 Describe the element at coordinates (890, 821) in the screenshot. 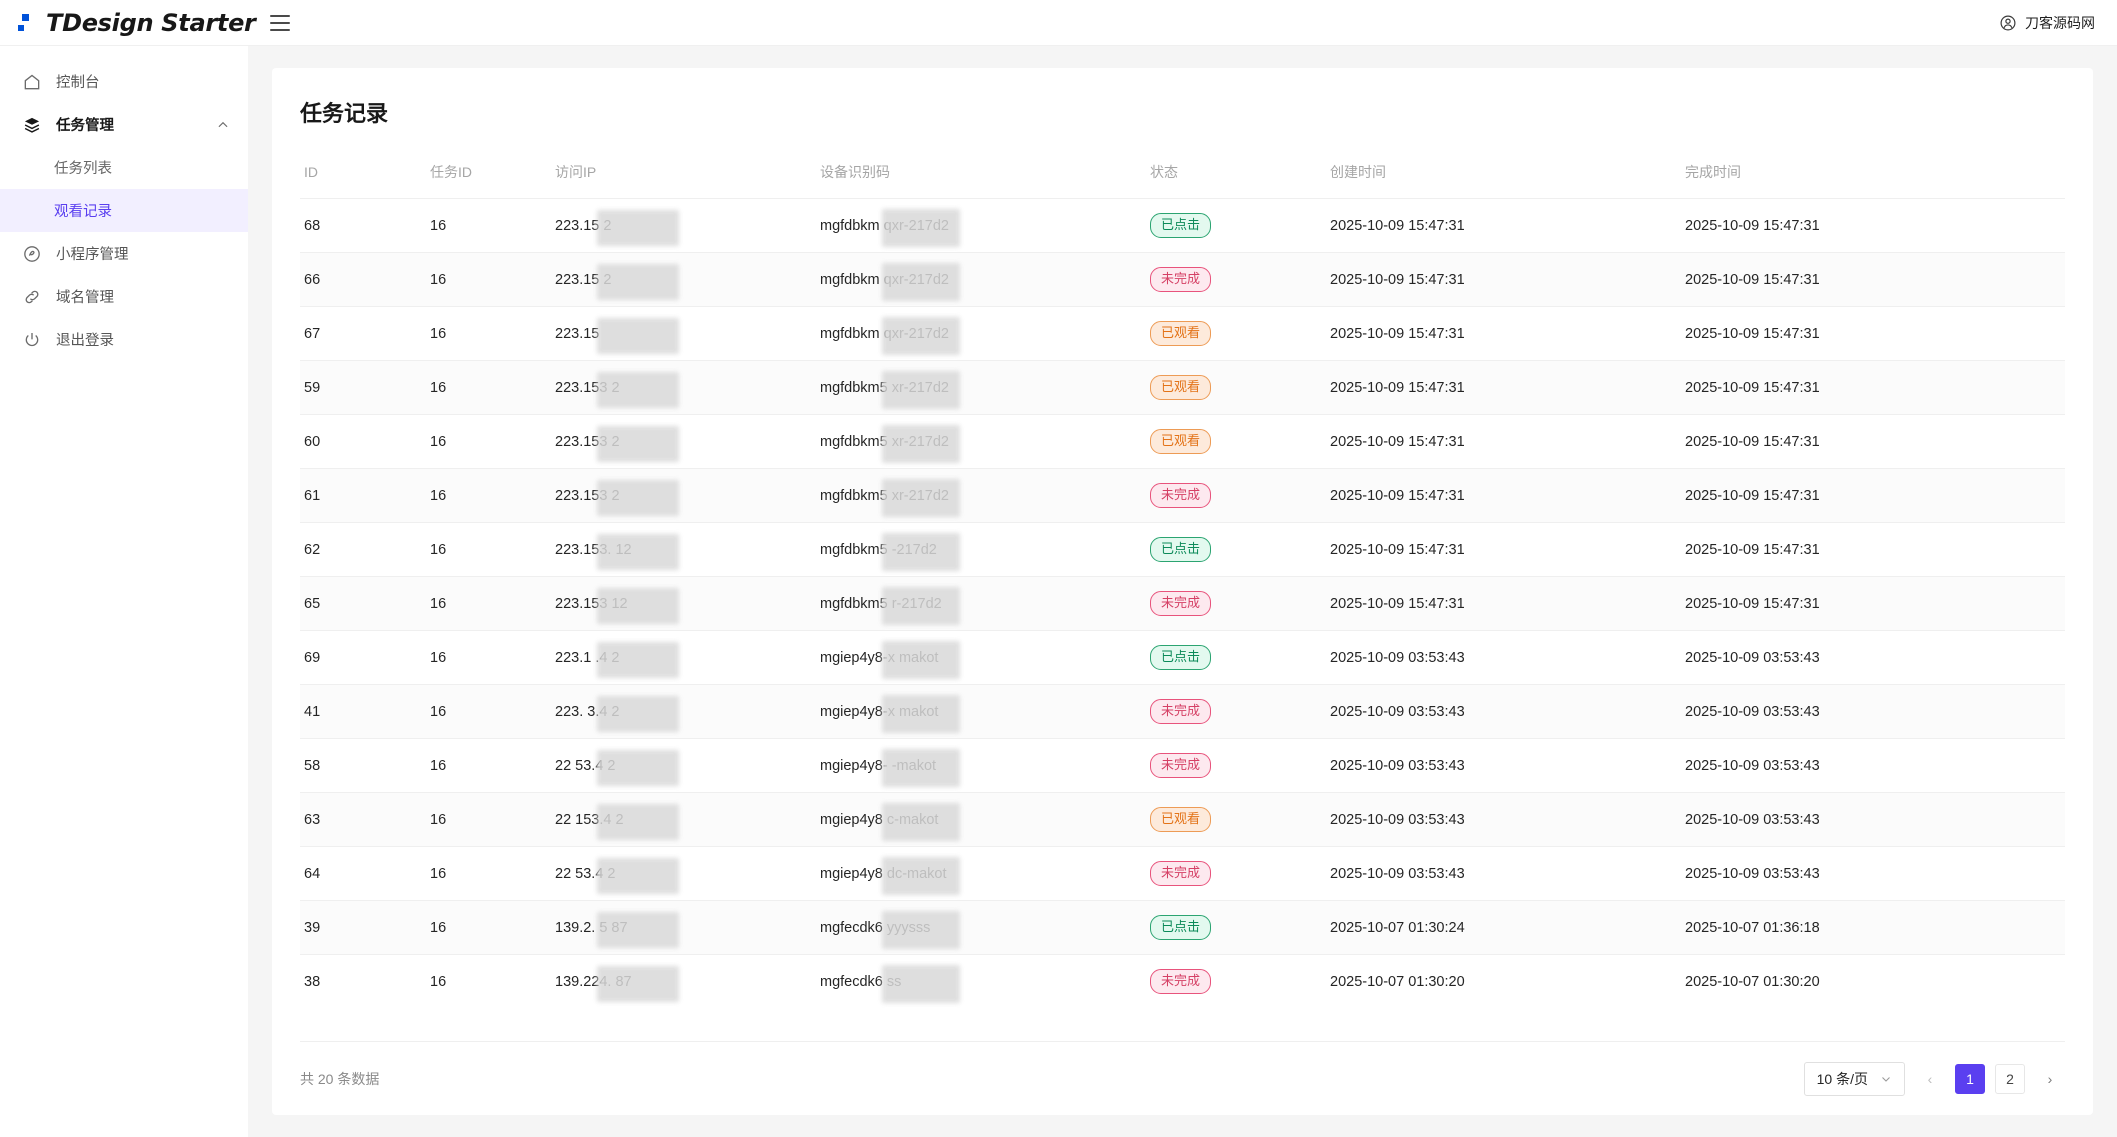

I see `device-value: mgiep4y8 c-makot` at that location.